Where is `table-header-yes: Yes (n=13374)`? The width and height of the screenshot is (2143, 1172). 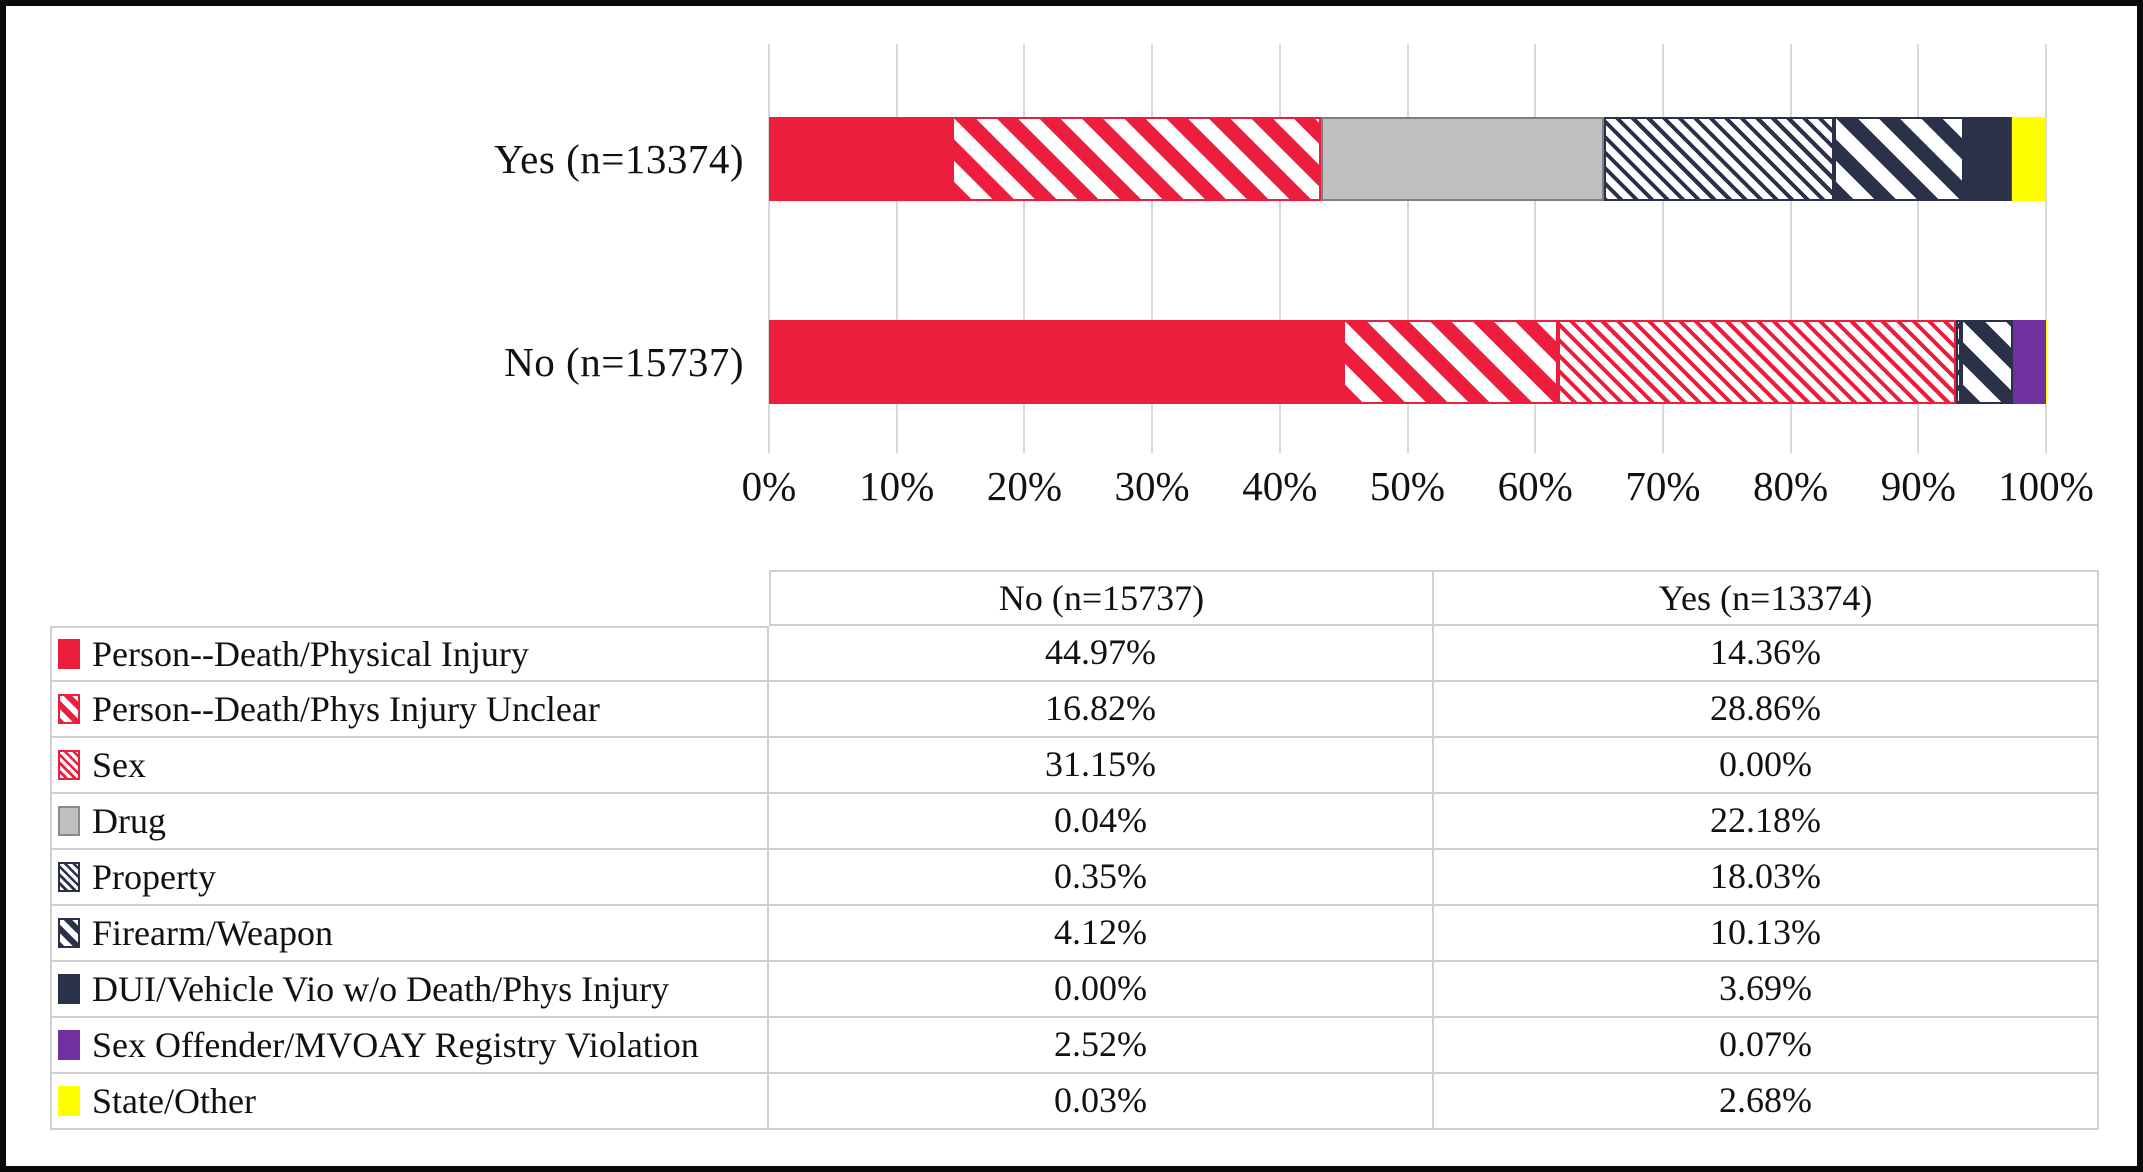 table-header-yes: Yes (n=13374) is located at coordinates (1766, 598).